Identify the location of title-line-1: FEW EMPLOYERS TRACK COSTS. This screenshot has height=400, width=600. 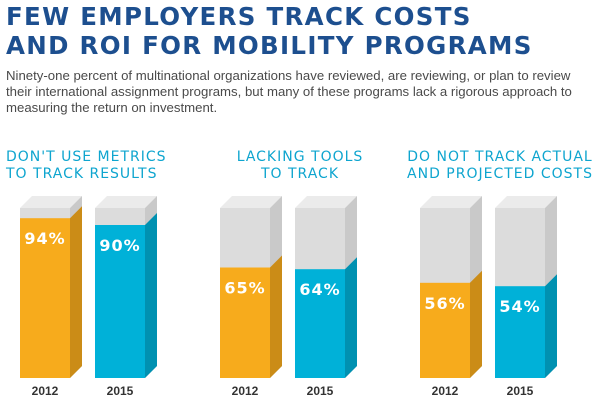
(239, 16).